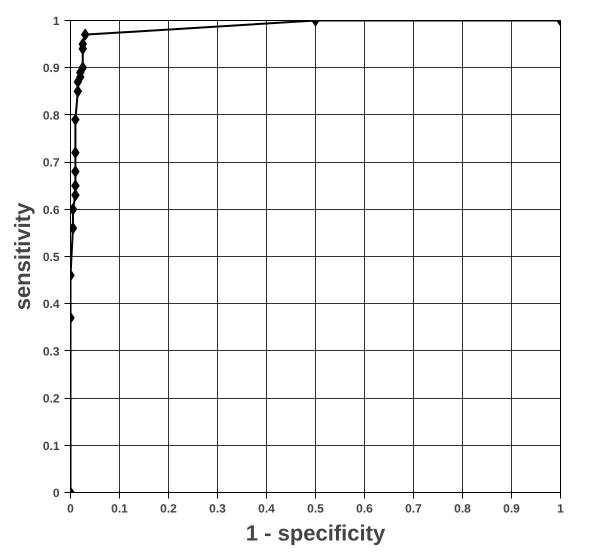 The width and height of the screenshot is (591, 554). What do you see at coordinates (51, 257) in the screenshot?
I see `y-tick-label: 0.5` at bounding box center [51, 257].